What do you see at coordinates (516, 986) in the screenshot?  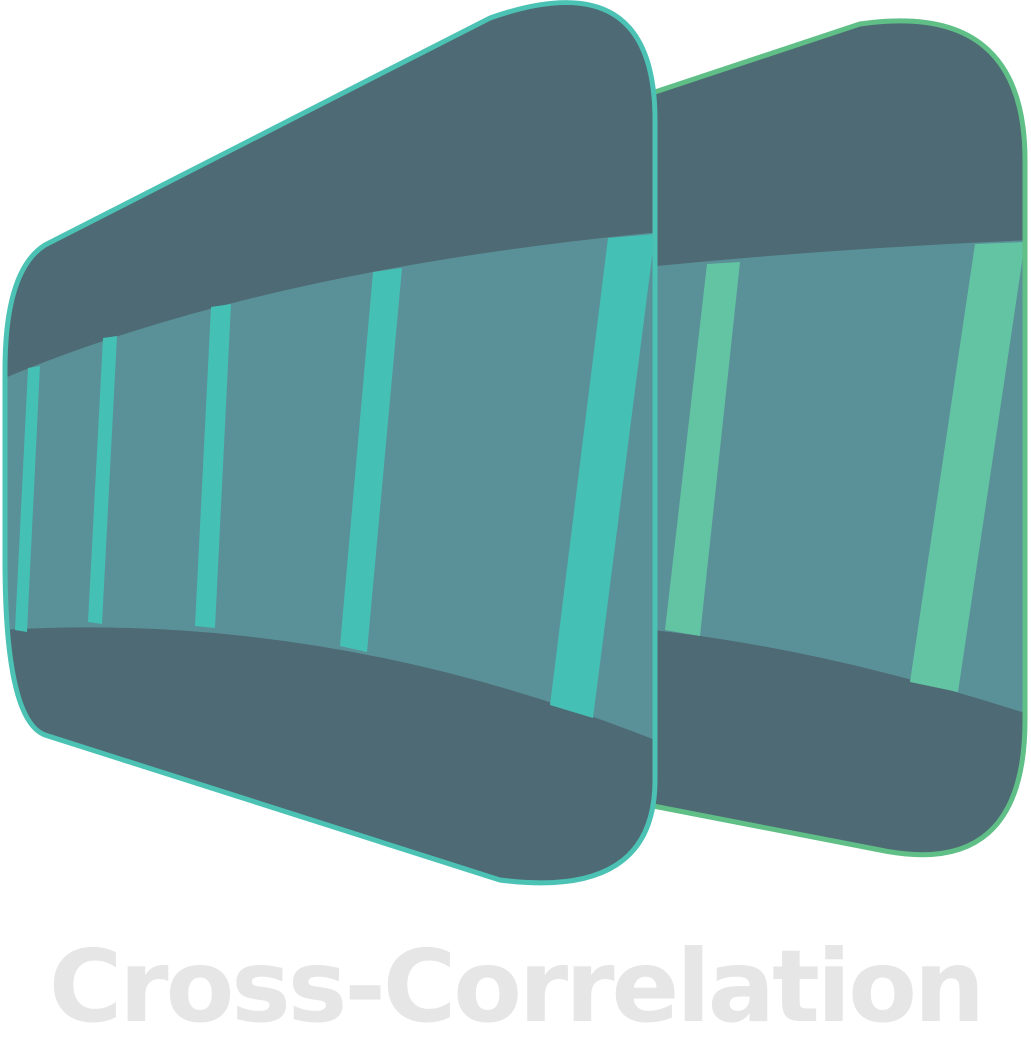 I see `logo-wordmark: Cross-Correlation` at bounding box center [516, 986].